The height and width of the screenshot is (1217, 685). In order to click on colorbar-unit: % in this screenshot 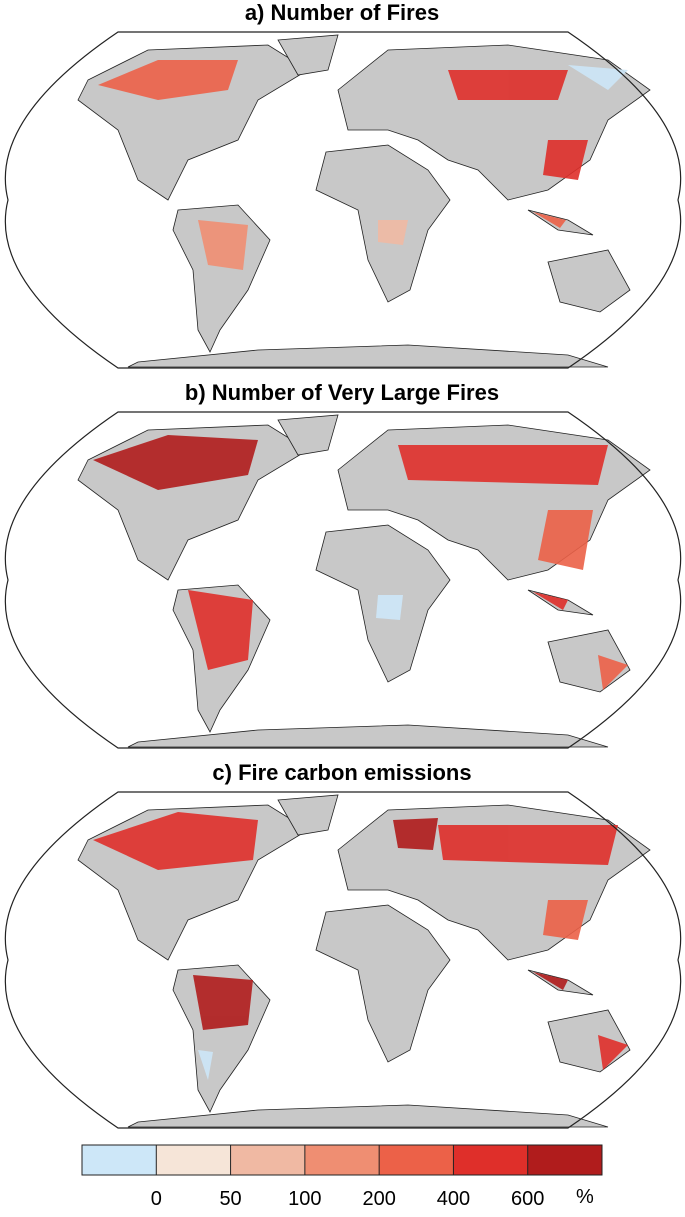, I will do `click(585, 1197)`.